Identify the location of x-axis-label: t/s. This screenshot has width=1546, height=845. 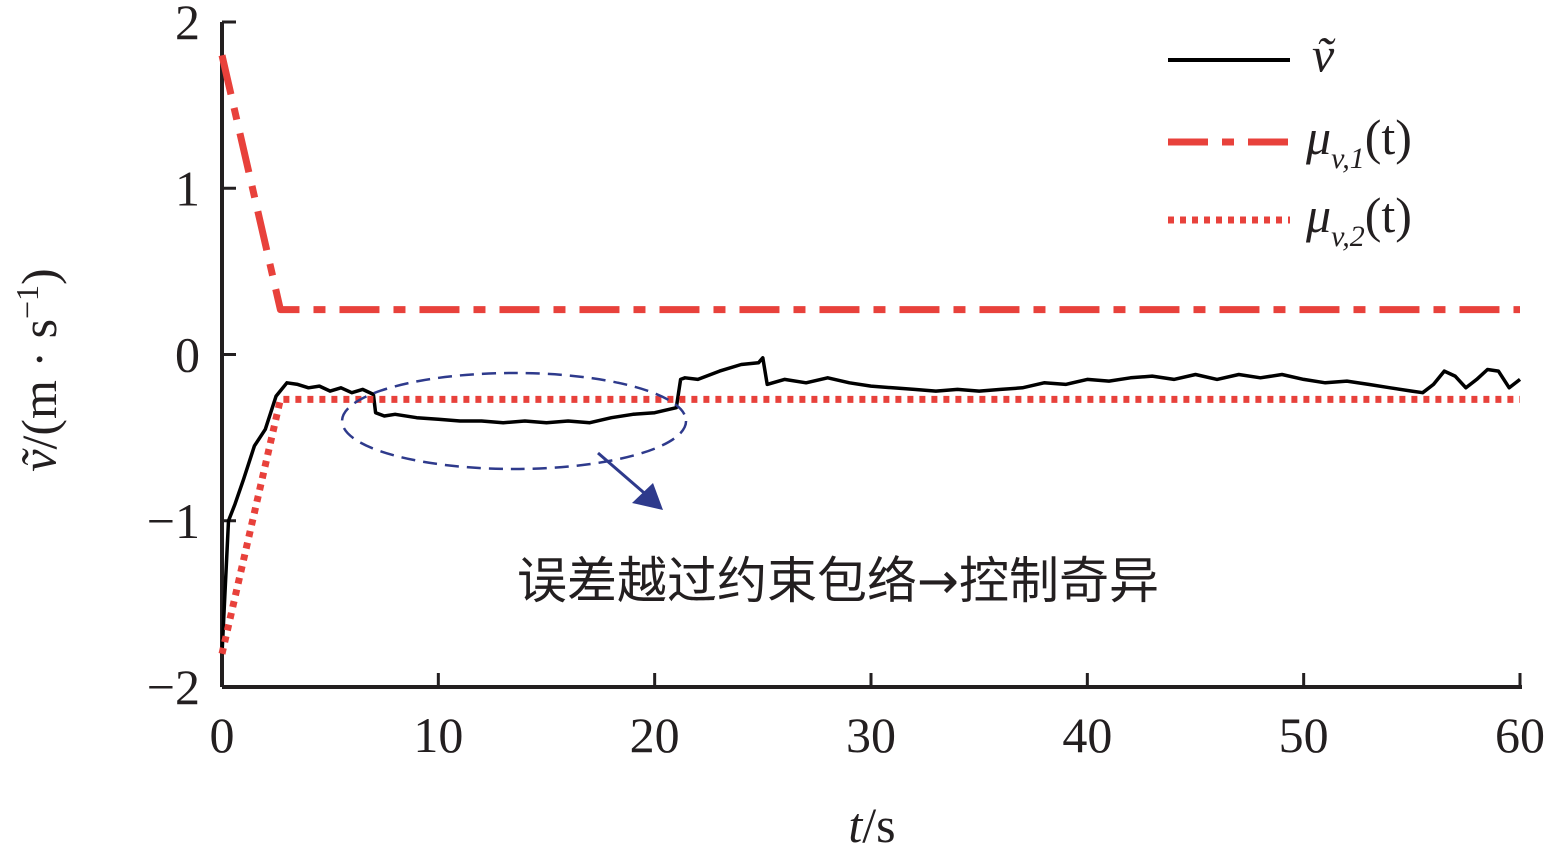
(871, 821).